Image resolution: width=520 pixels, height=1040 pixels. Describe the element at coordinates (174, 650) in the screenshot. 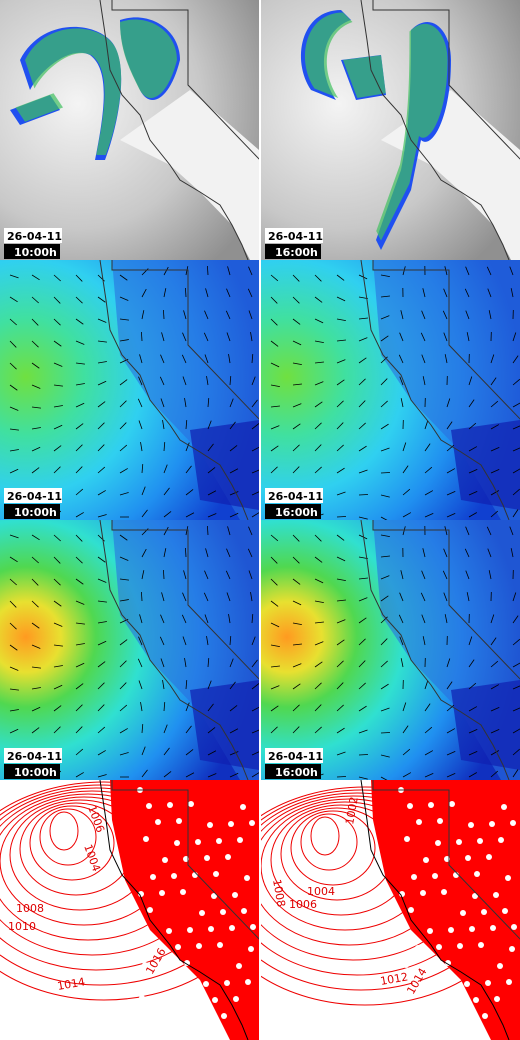

I see `coastline` at that location.